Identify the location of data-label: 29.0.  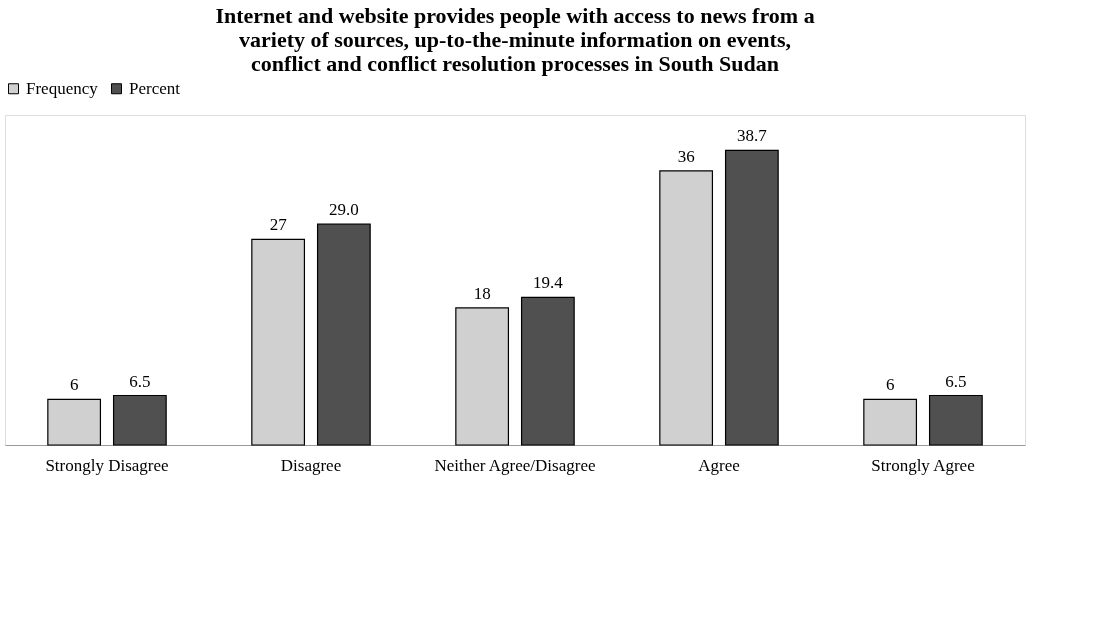
(343, 210).